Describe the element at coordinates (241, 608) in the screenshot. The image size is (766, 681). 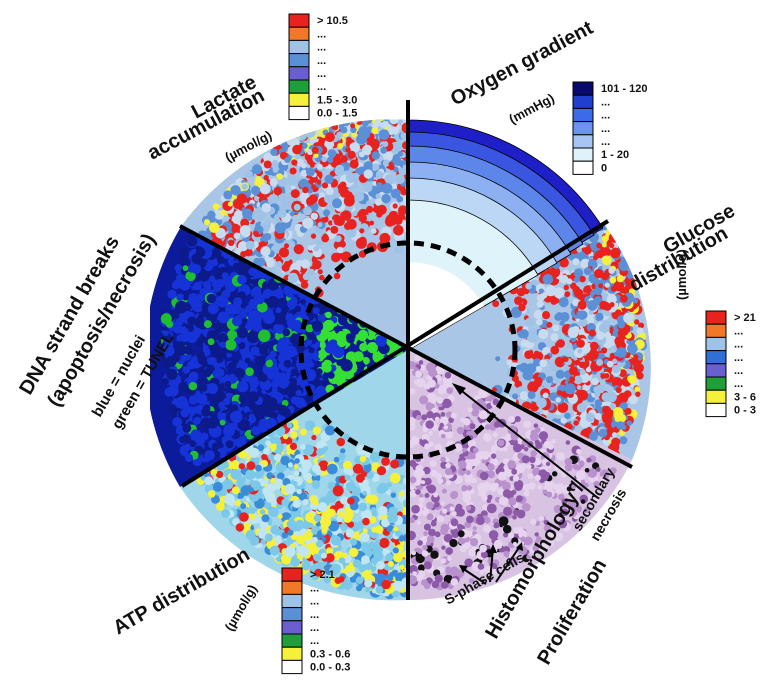
I see `atp-unit: (µmol/g)` at that location.